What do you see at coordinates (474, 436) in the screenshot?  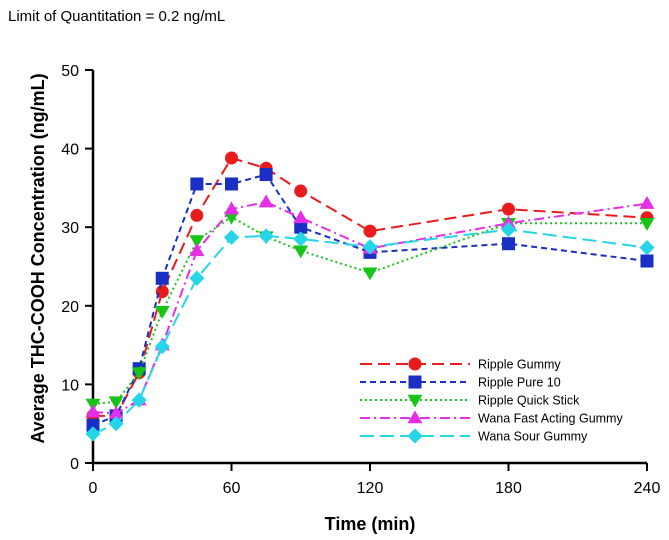 I see `legend-item: Wana Sour Gummy` at bounding box center [474, 436].